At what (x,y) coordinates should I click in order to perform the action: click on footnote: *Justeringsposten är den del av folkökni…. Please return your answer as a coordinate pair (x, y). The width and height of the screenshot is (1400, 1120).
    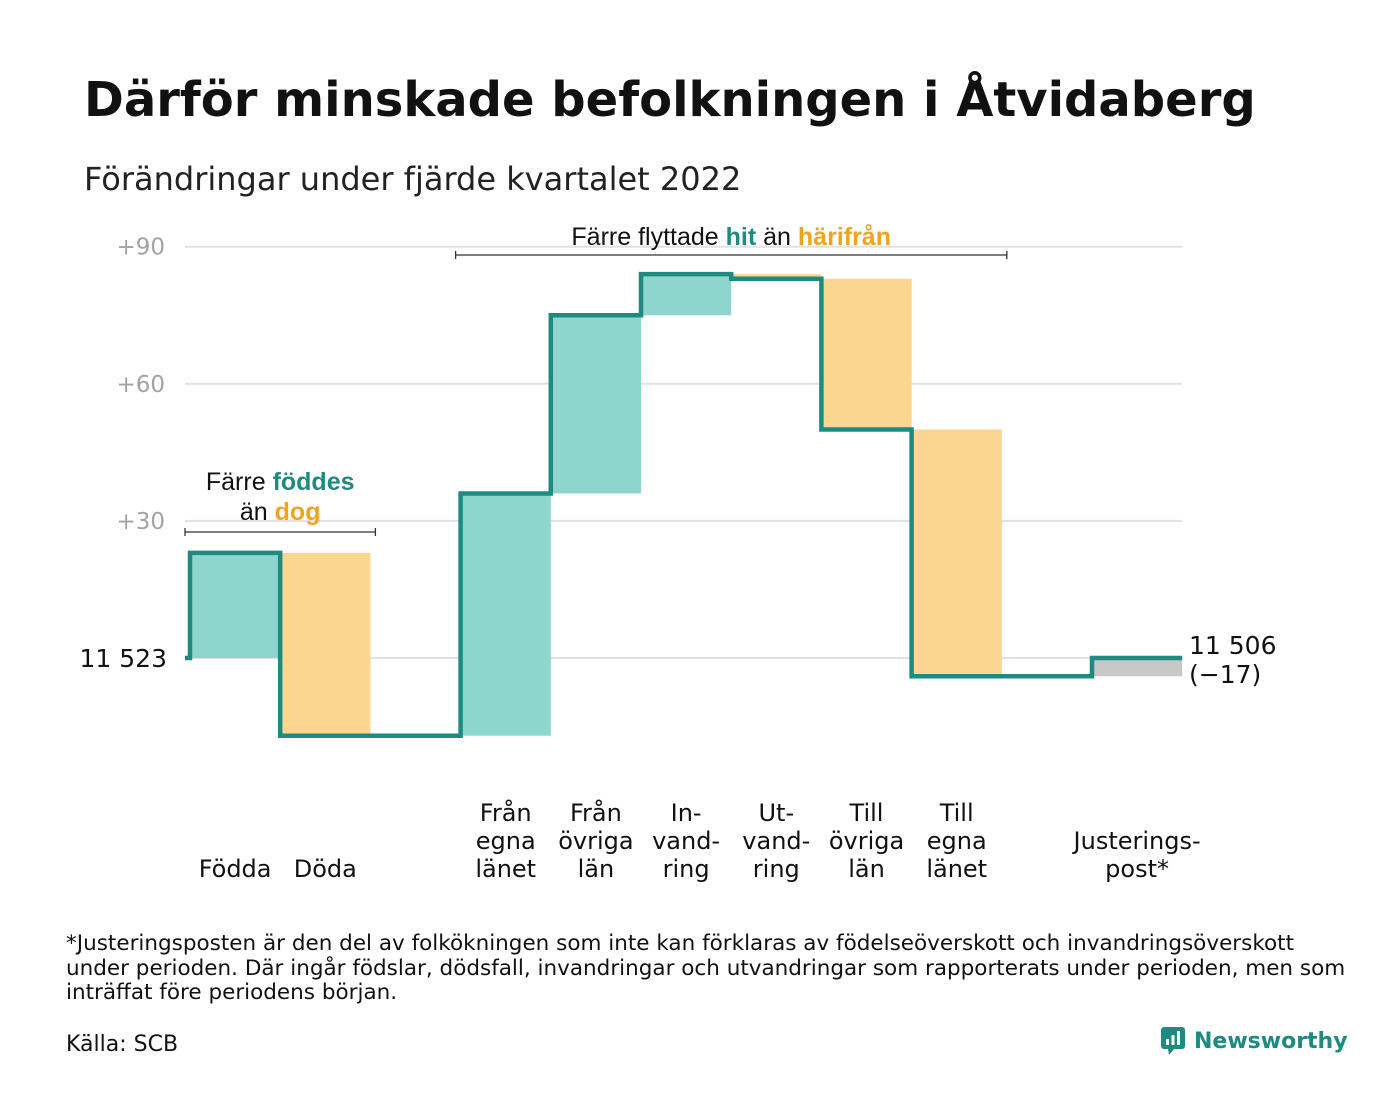
    Looking at the image, I should click on (706, 968).